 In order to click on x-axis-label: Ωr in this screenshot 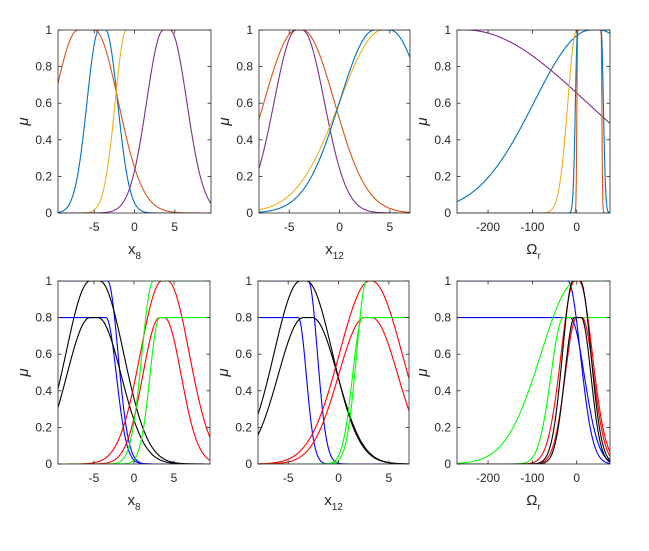, I will do `click(533, 251)`.